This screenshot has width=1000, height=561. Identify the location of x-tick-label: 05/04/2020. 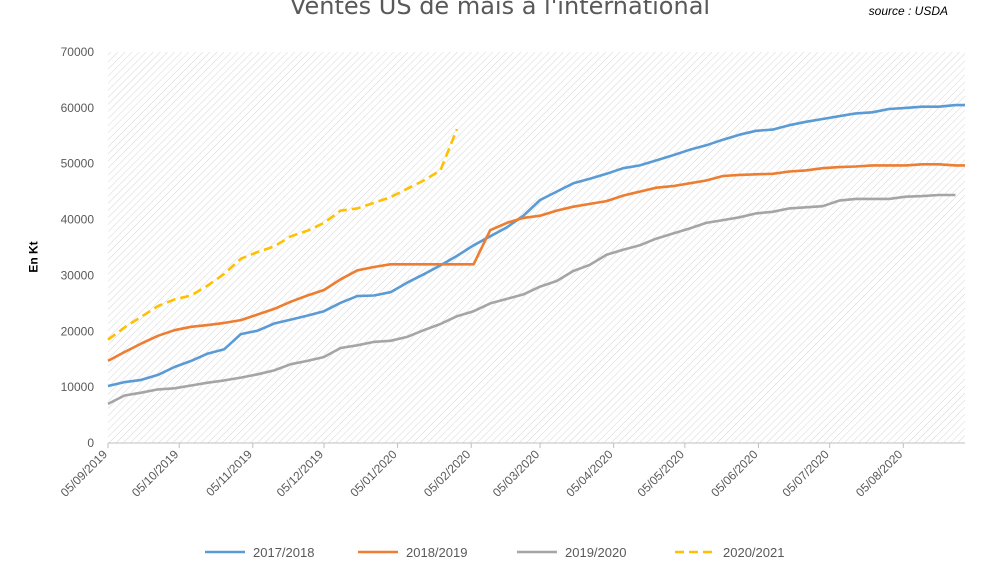
(589, 473).